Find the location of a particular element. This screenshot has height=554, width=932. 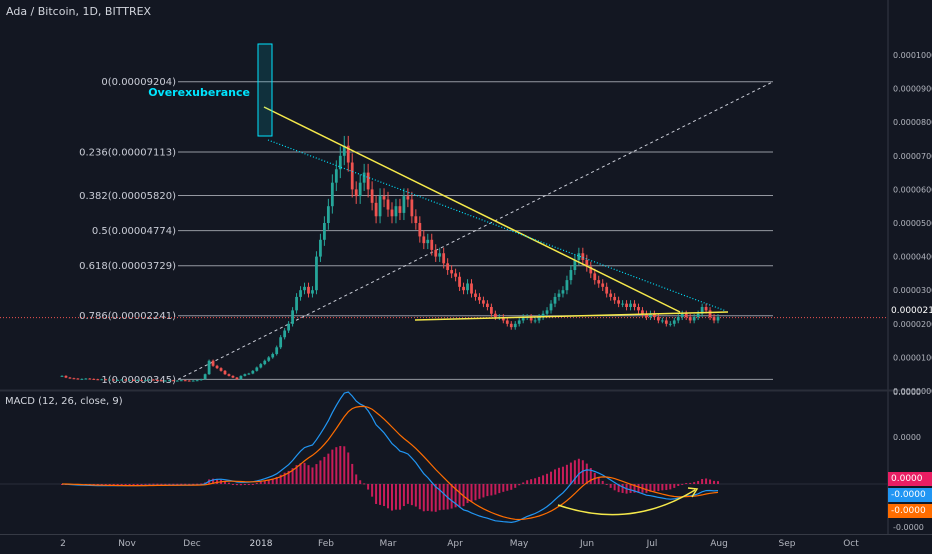

price-axis-label: 0.00006000 is located at coordinates (912, 189).